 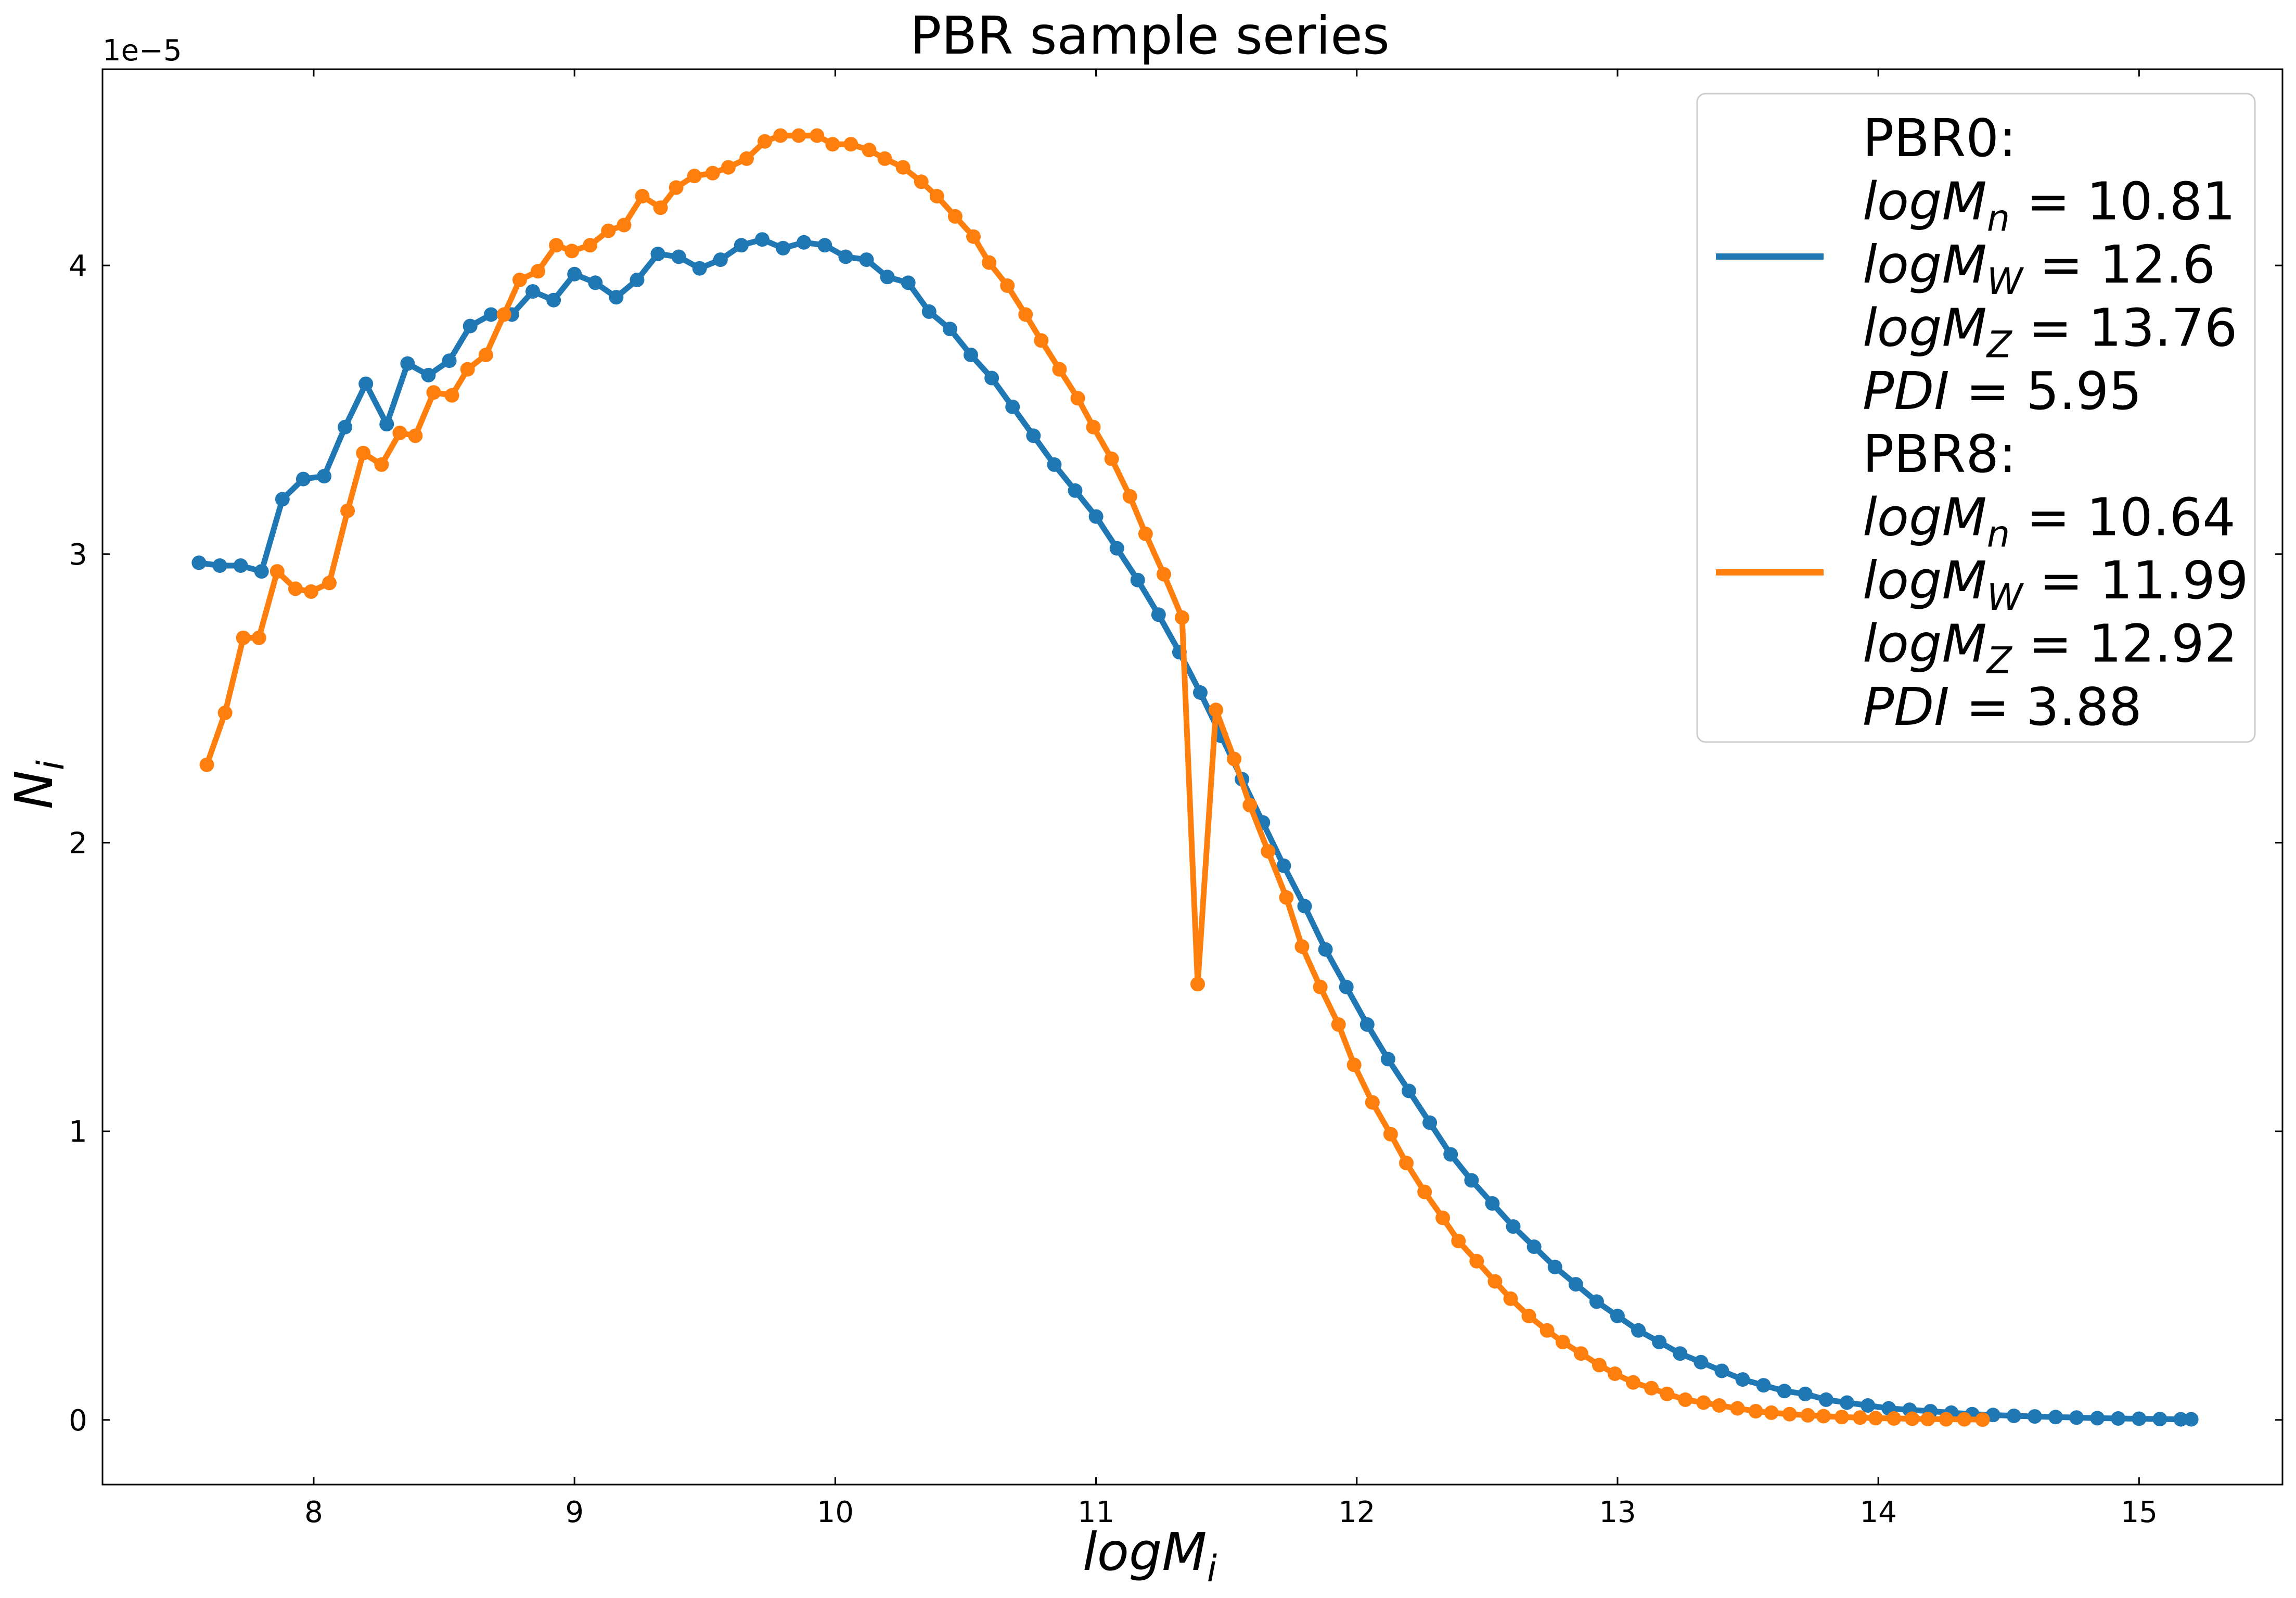 I want to click on legend-series-name: PBR8:, so click(x=1940, y=454).